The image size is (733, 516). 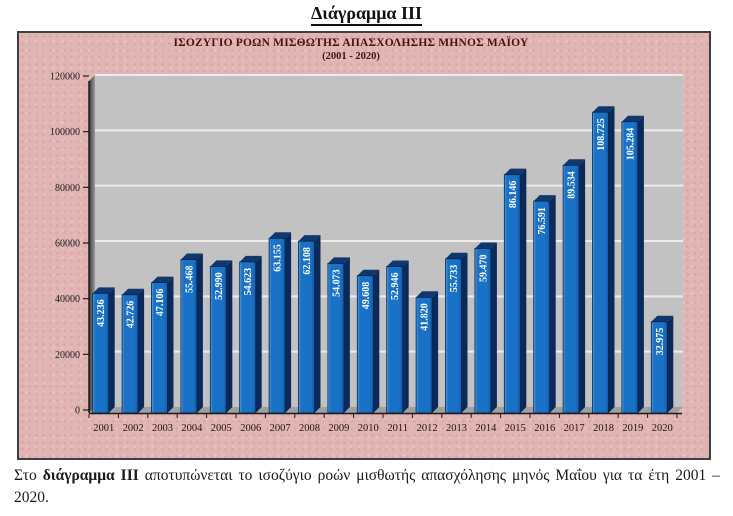 What do you see at coordinates (397, 337) in the screenshot?
I see `bar-2011: 52.946` at bounding box center [397, 337].